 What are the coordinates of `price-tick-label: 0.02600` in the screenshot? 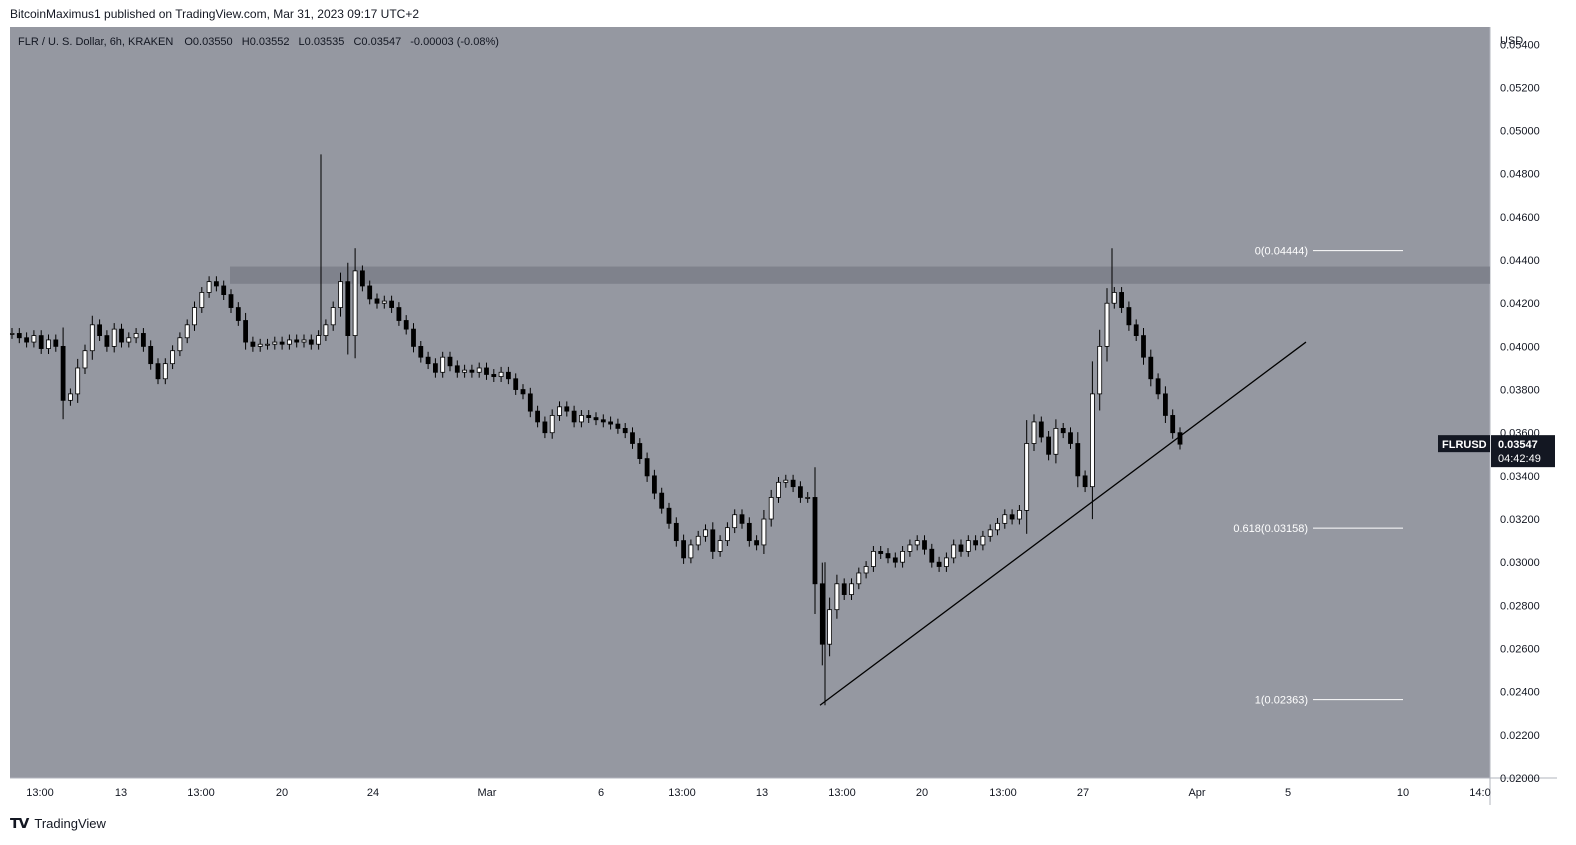 It's located at (1520, 650).